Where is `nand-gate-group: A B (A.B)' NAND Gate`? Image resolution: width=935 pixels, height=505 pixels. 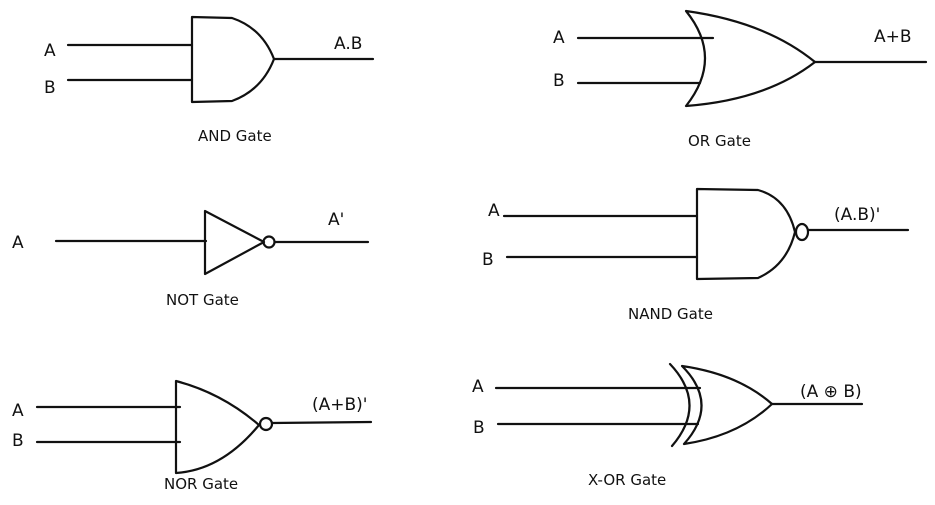
nand-gate-group: A B (A.B)' NAND Gate is located at coordinates (696, 255).